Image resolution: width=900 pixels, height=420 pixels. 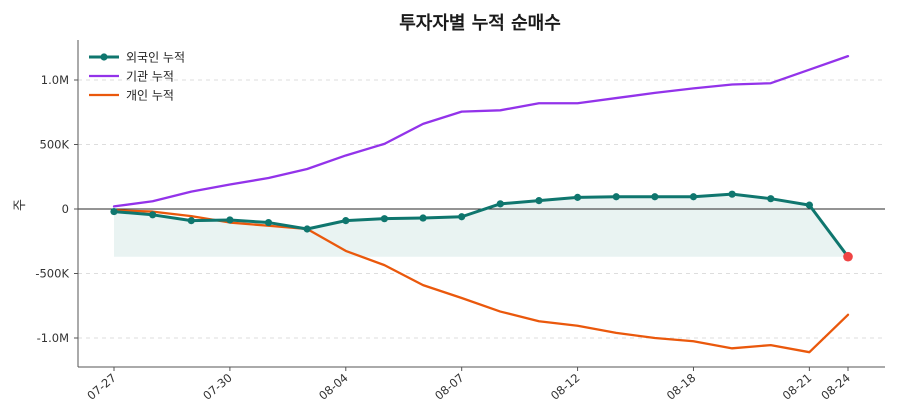 What do you see at coordinates (468, 385) in the screenshot?
I see `x-axis: 07-27 07-30 08-04 08-07 08-12 08-18 08-21 08-24` at bounding box center [468, 385].